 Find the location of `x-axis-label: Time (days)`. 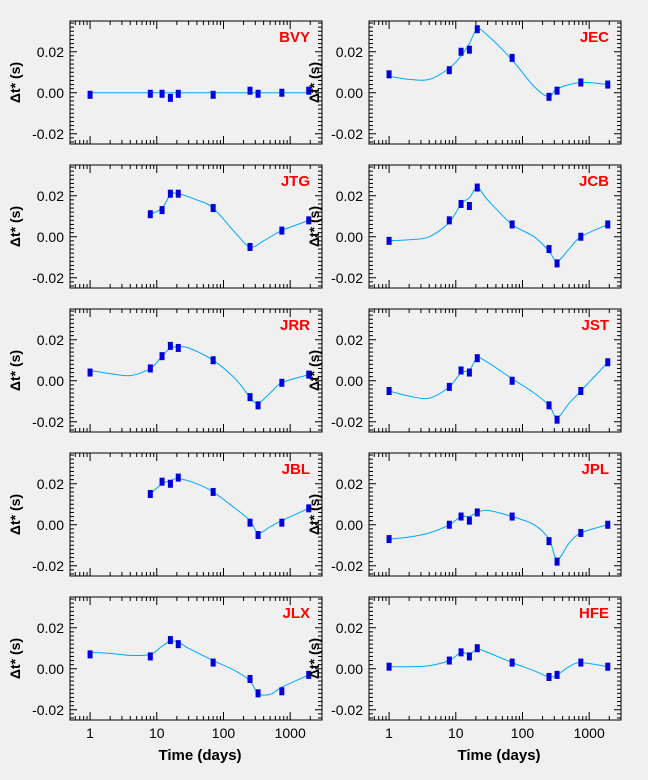

x-axis-label: Time (days) is located at coordinates (498, 755).